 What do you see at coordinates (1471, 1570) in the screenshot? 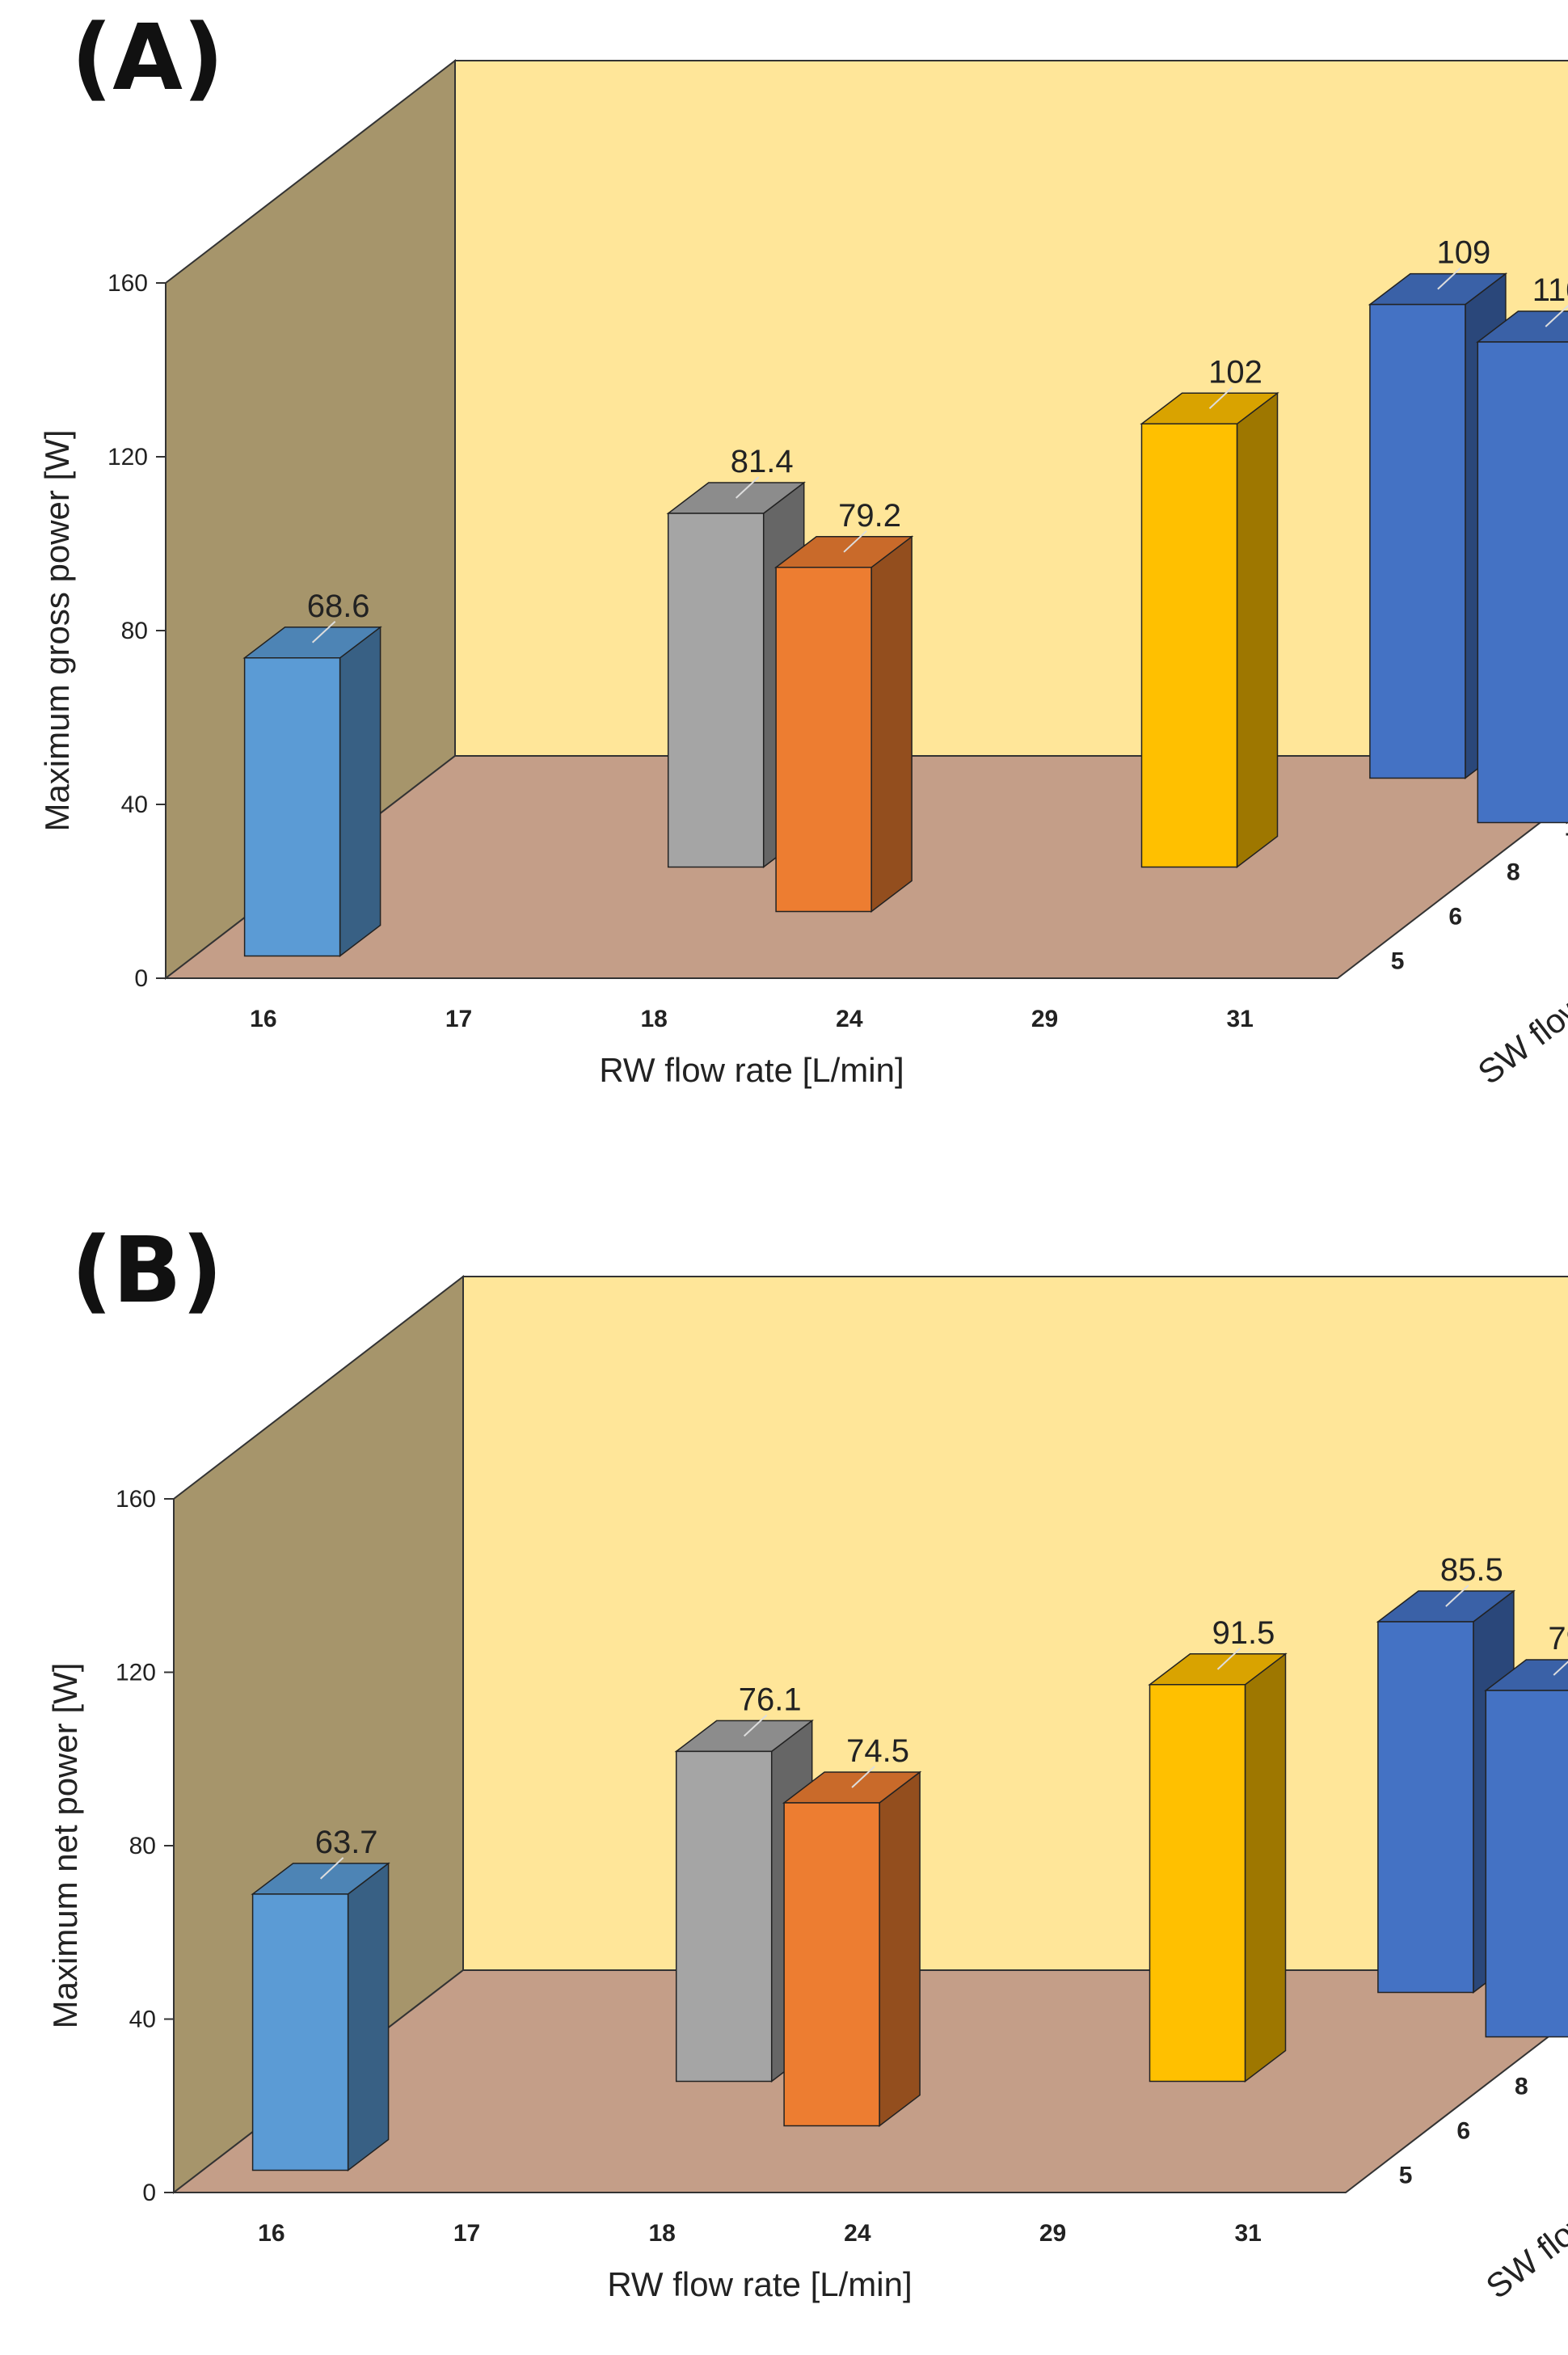
I see `bar-value-label: 85.5` at bounding box center [1471, 1570].